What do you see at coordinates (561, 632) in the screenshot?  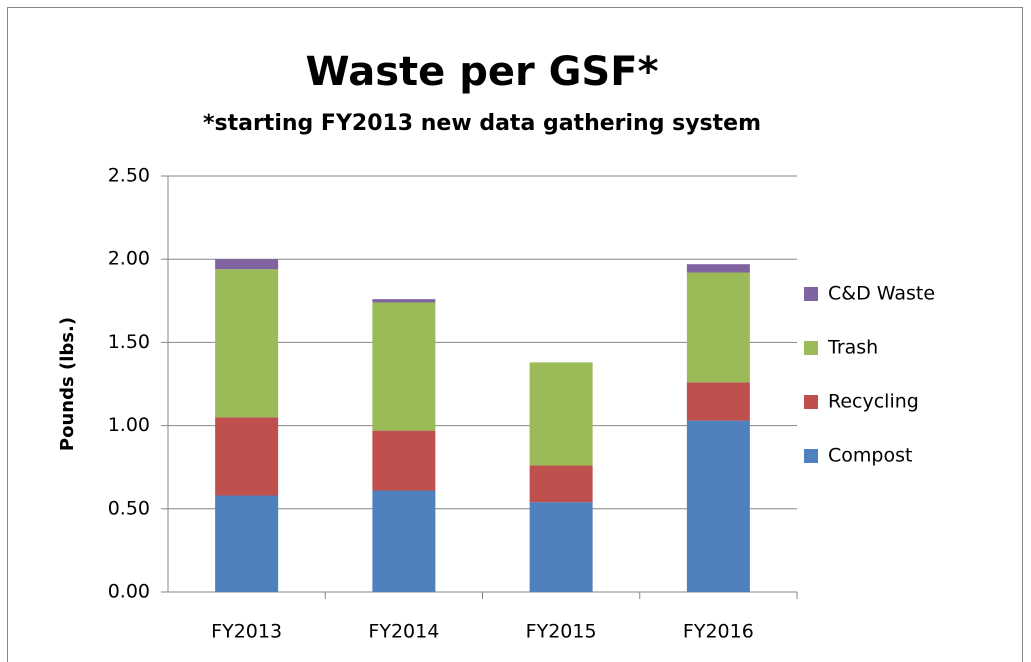 I see `x-tick-label: FY2015` at bounding box center [561, 632].